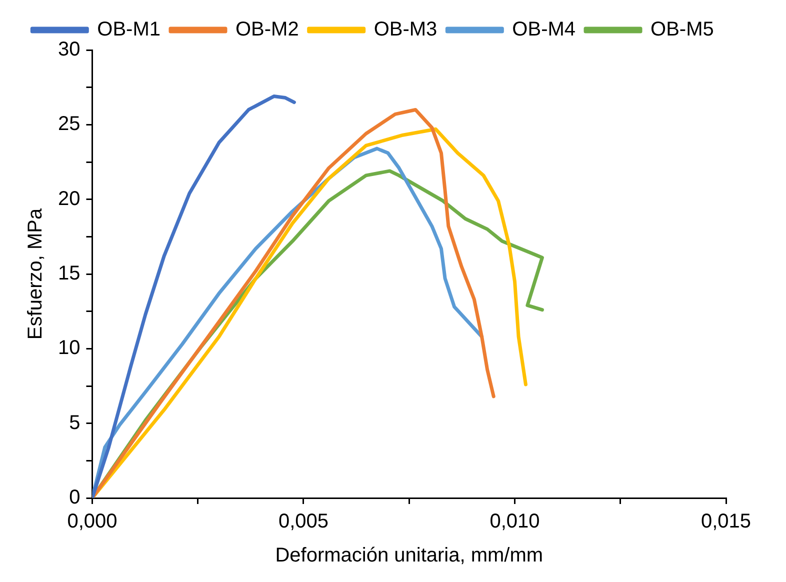  Describe the element at coordinates (406, 29) in the screenshot. I see `legend-label: OB-M3` at that location.